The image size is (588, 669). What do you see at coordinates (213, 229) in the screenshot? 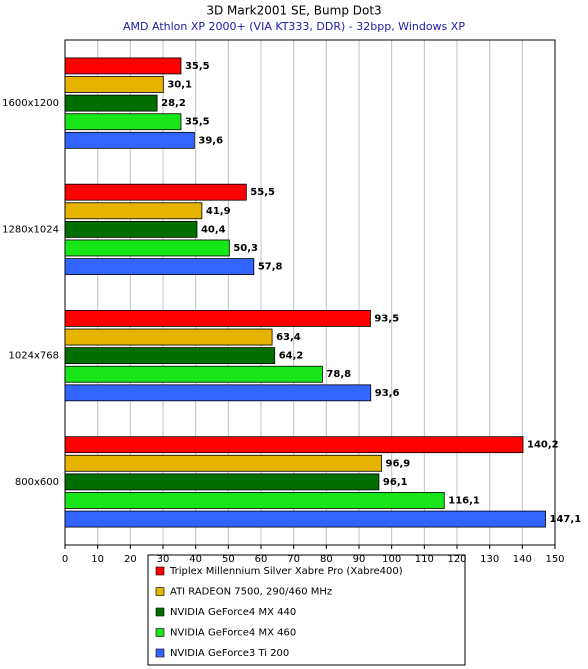
I see `value-label: 40,4` at bounding box center [213, 229].